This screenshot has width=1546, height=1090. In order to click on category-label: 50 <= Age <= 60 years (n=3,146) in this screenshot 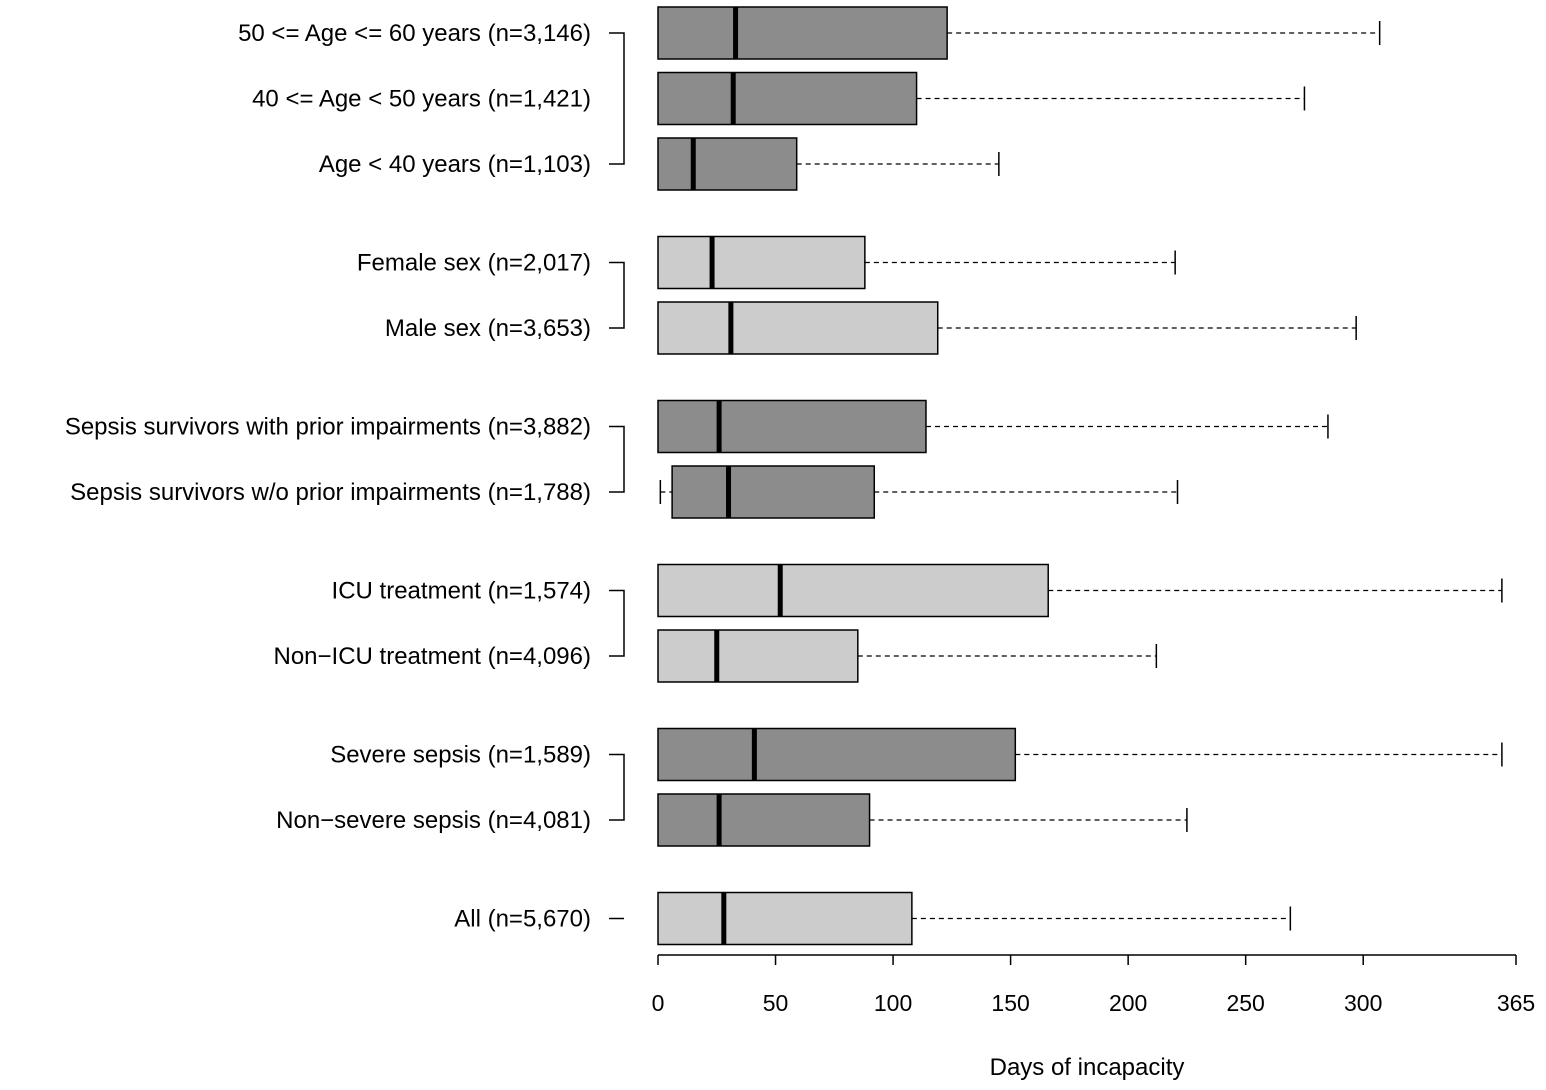, I will do `click(414, 33)`.